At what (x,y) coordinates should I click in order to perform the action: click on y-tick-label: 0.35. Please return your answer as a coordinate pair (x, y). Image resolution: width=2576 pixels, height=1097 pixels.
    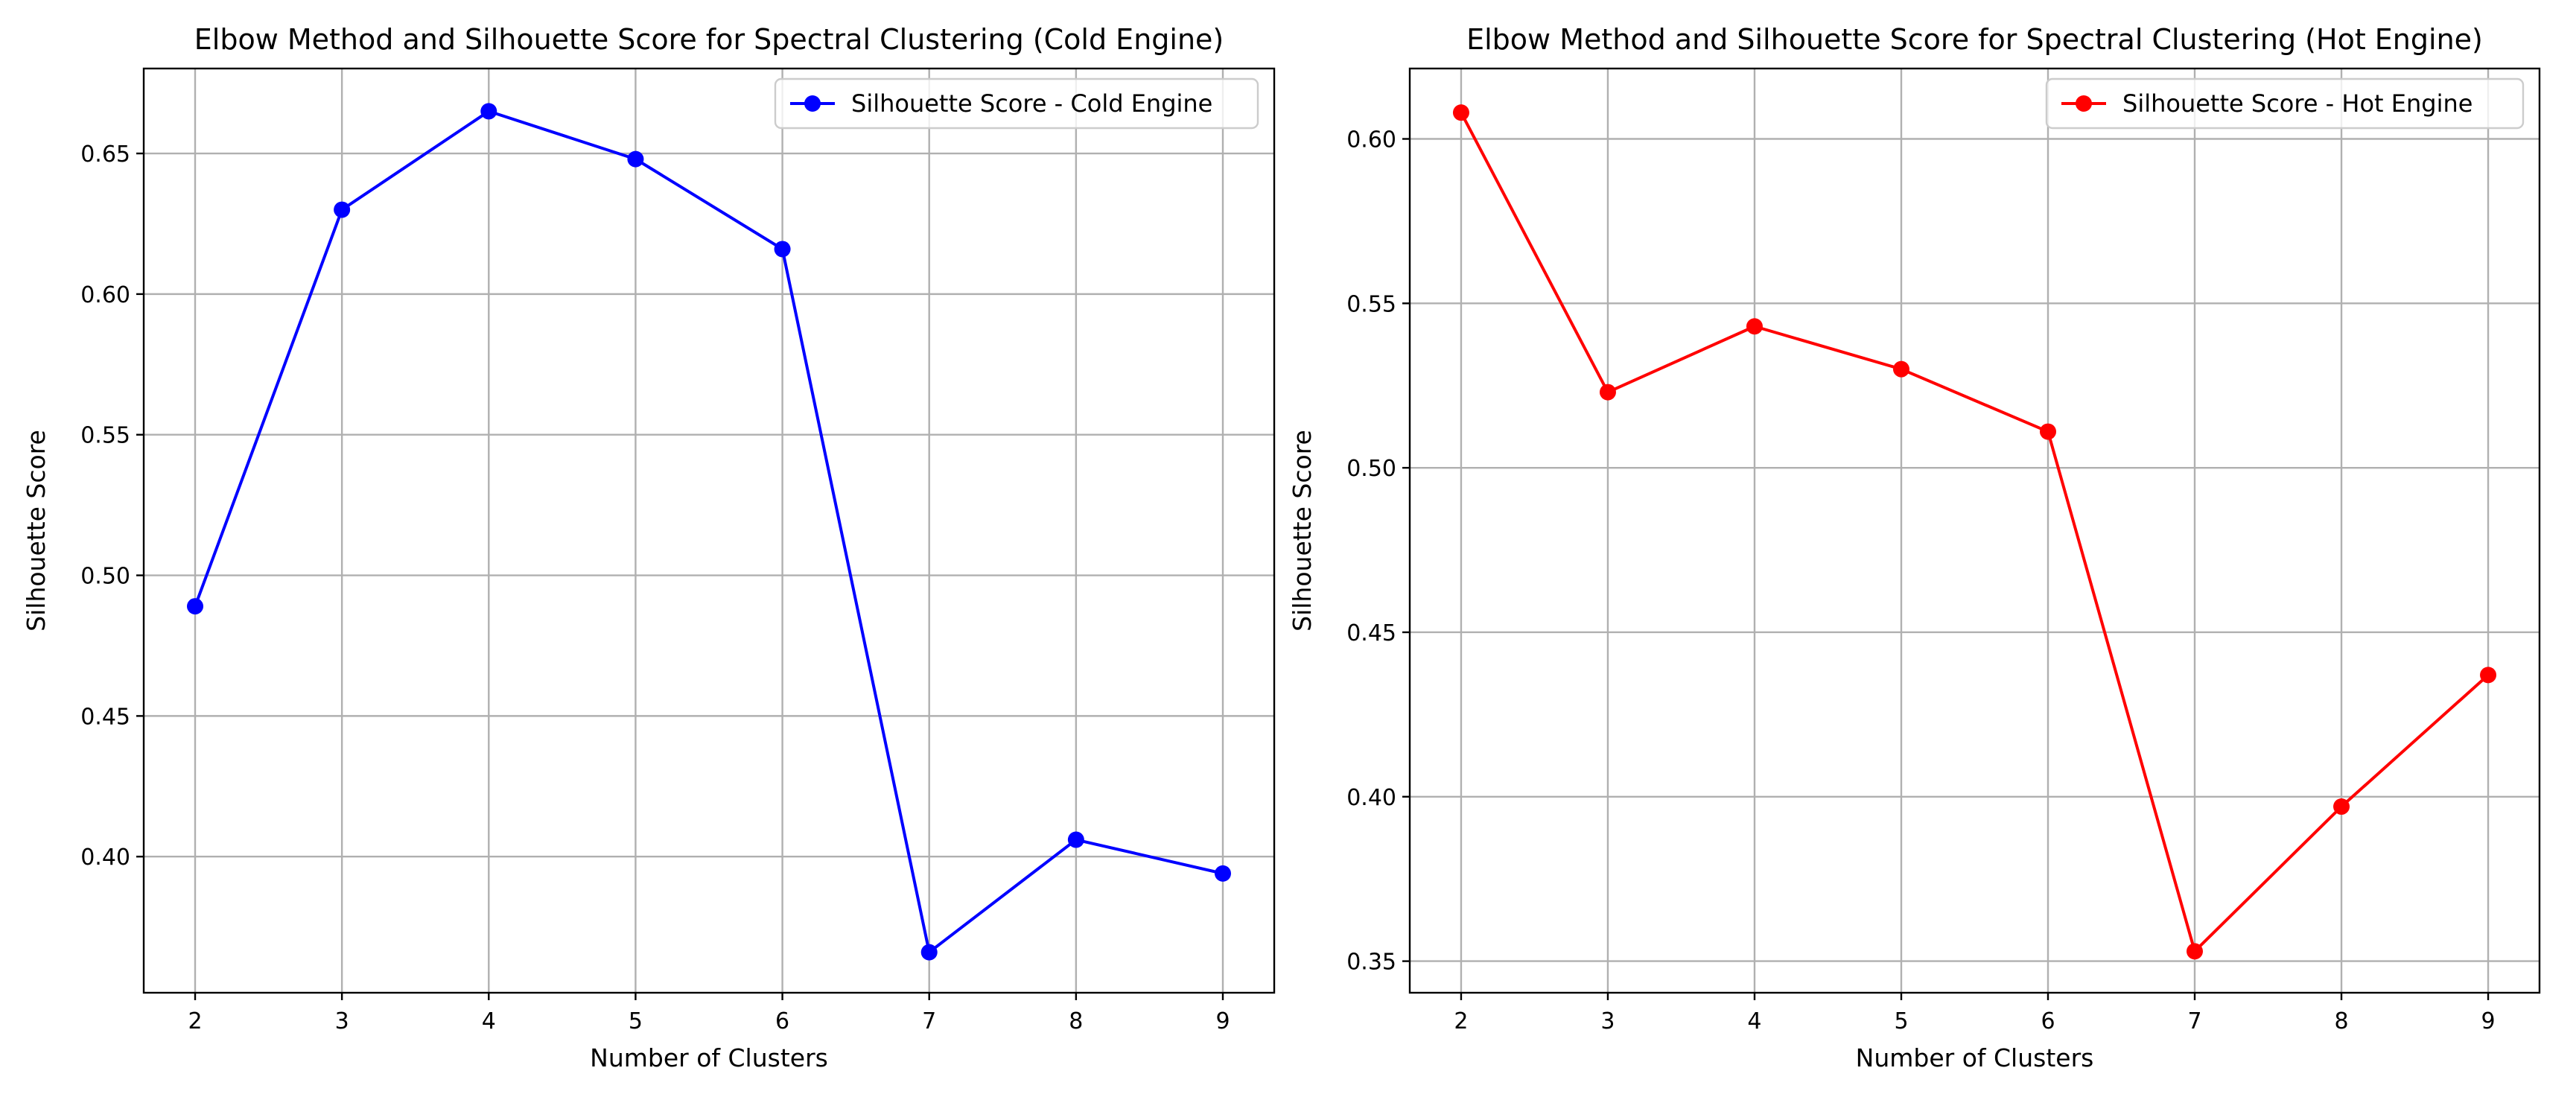
    Looking at the image, I should click on (1371, 963).